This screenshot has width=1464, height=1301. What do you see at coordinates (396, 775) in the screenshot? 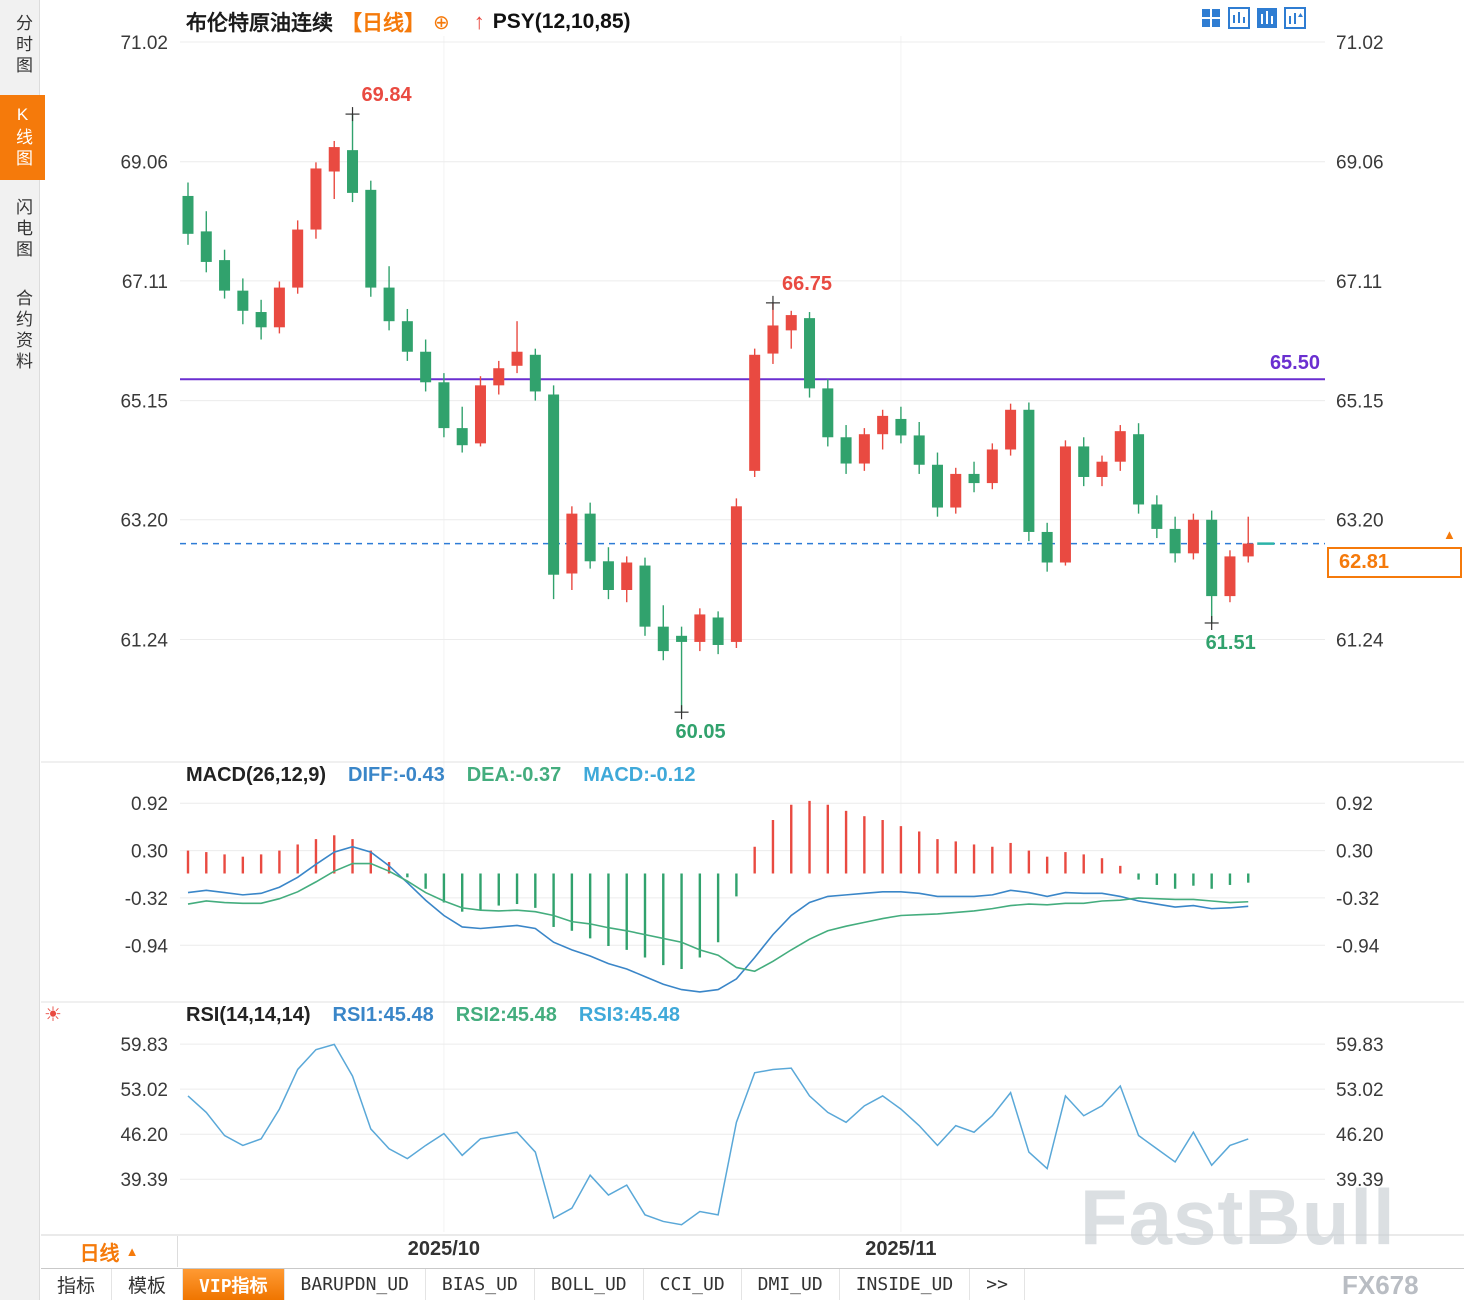
I see `macd-diff-value: DIFF:-0.43` at bounding box center [396, 775].